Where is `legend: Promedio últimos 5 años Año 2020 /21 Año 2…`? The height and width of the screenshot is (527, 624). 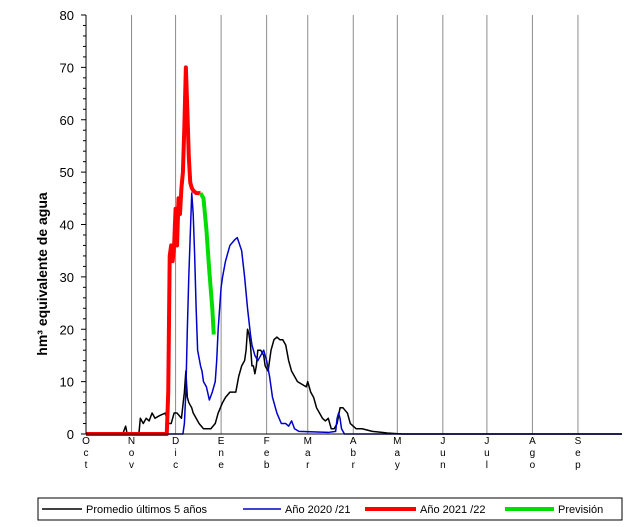 legend: Promedio últimos 5 años Año 2020 /21 Año 2… is located at coordinates (330, 509).